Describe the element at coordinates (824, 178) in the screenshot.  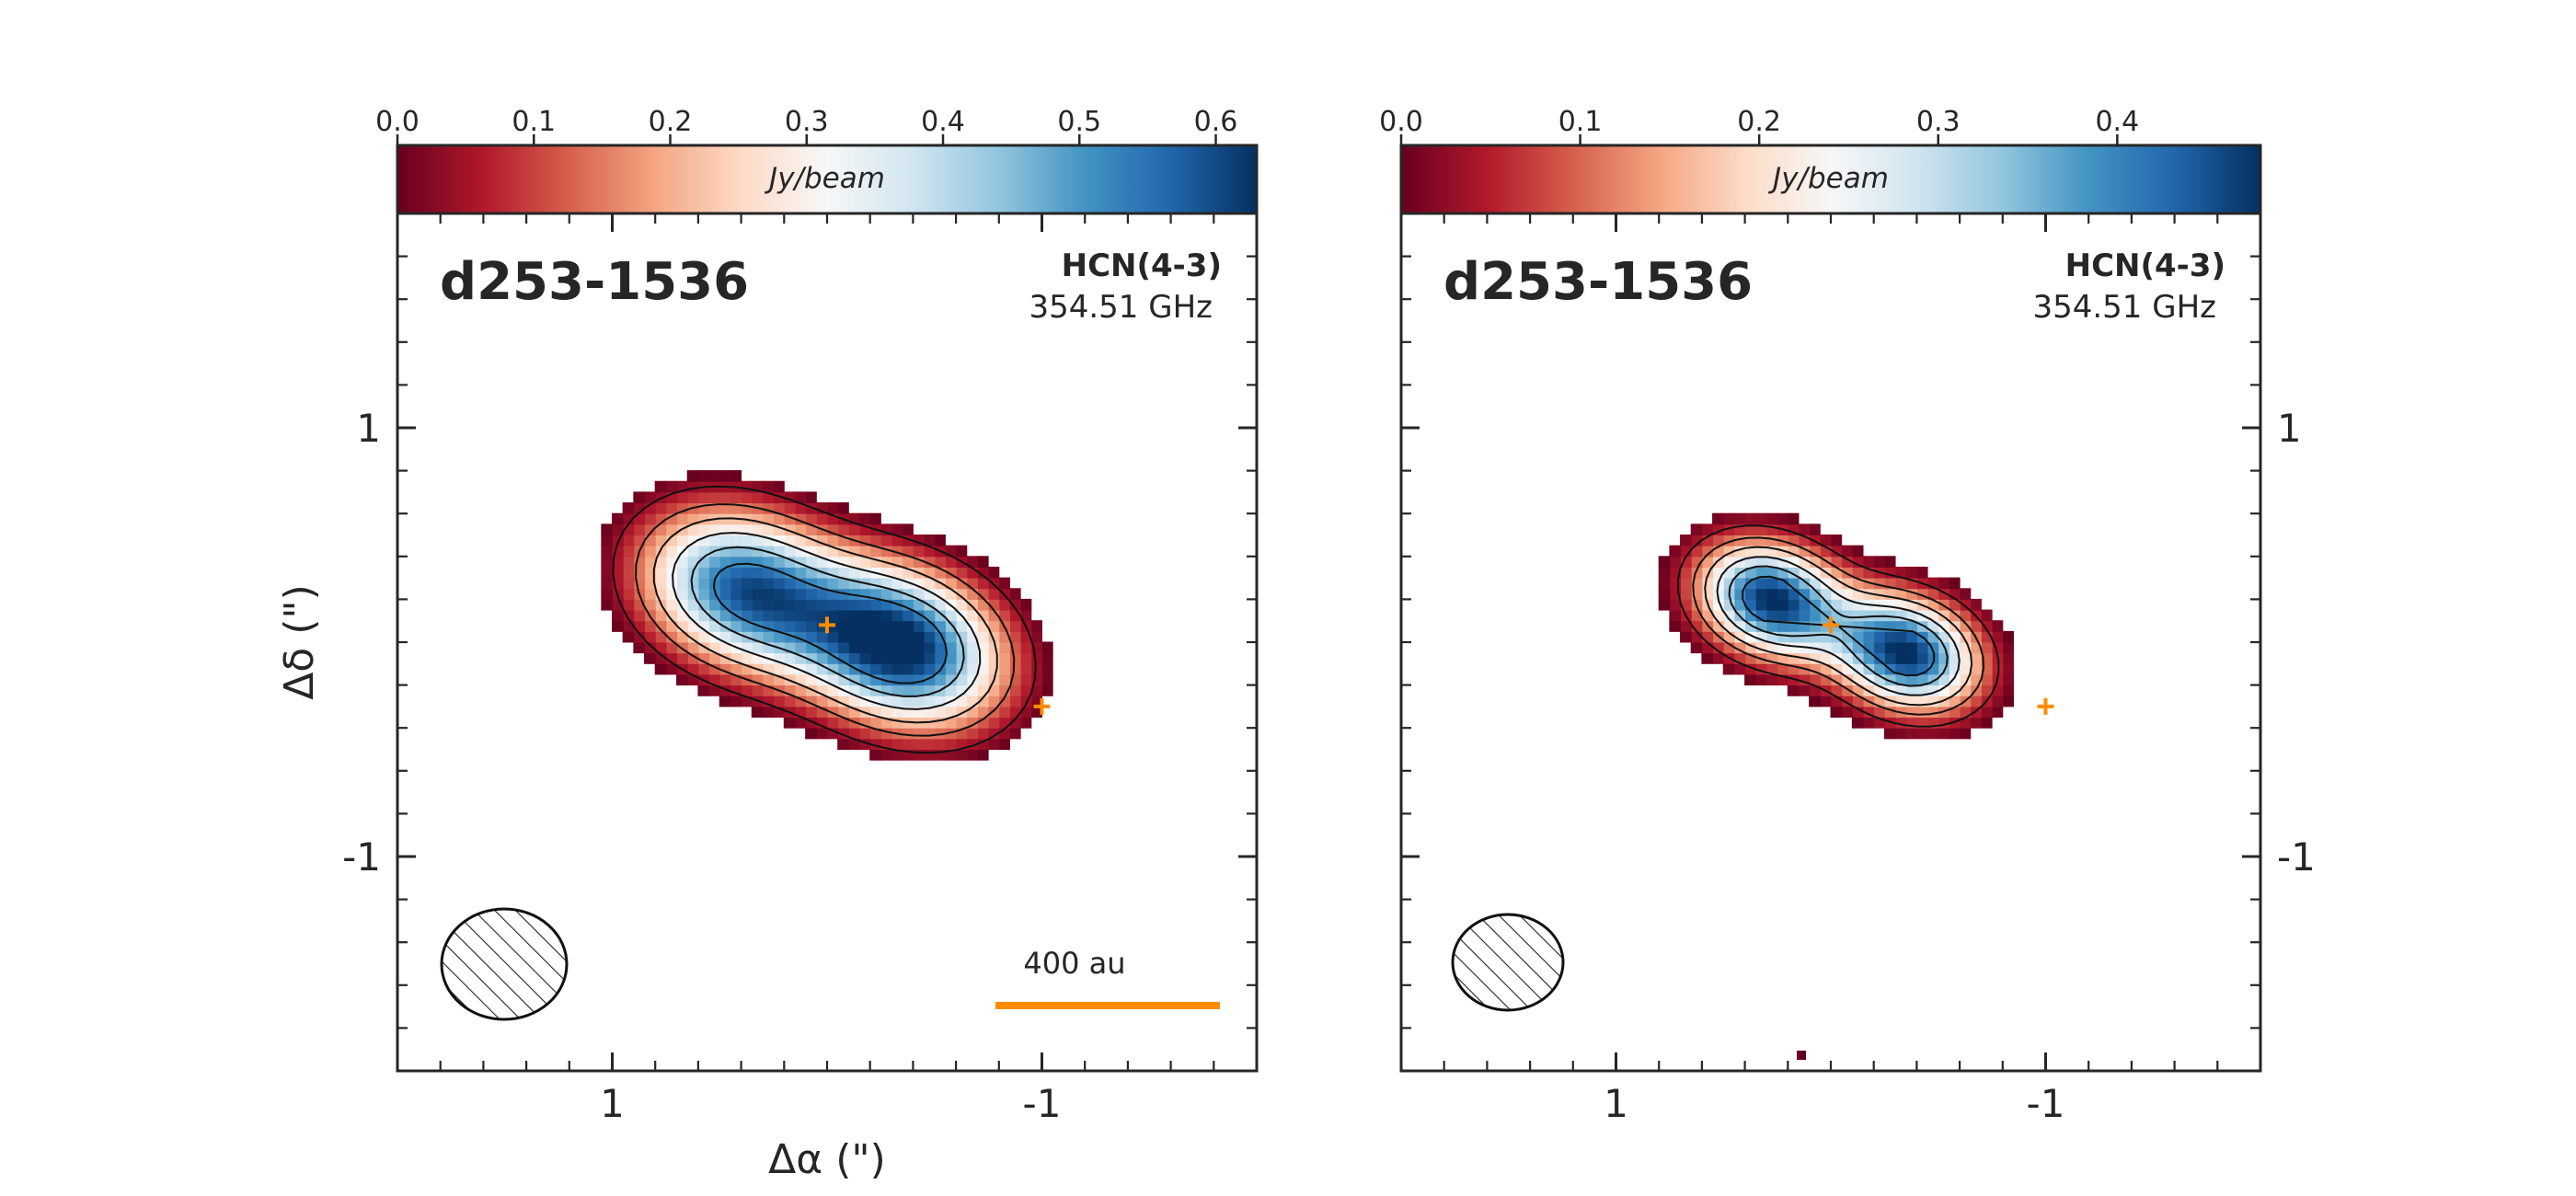
I see `left-colorbar-label: Jy/beam` at that location.